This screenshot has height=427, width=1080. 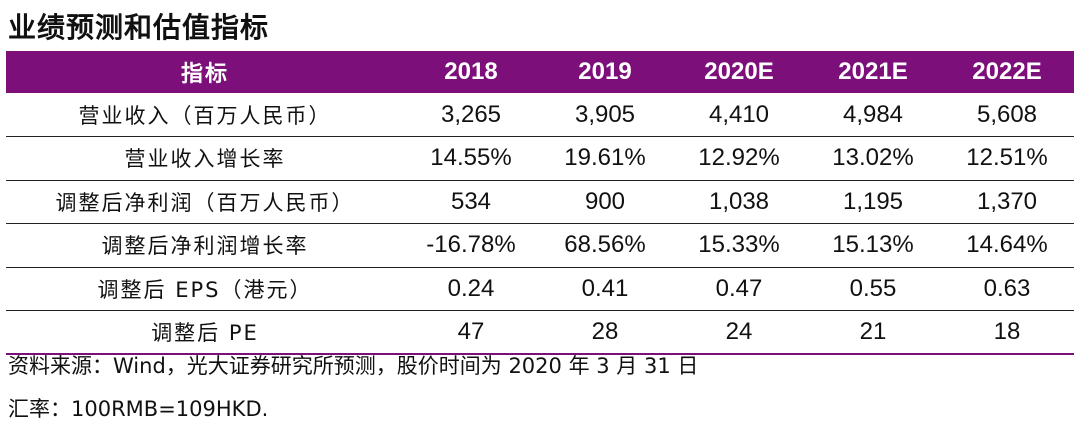 I want to click on table-cell: 14.55%, so click(x=471, y=158).